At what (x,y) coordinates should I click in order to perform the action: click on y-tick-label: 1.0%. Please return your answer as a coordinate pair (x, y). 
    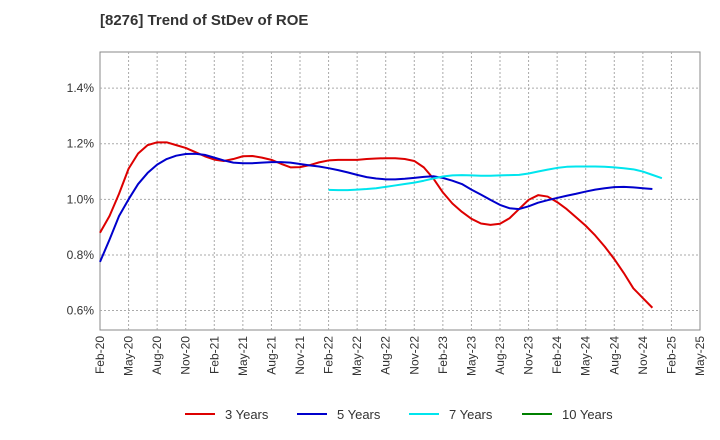
    Looking at the image, I should click on (81, 199).